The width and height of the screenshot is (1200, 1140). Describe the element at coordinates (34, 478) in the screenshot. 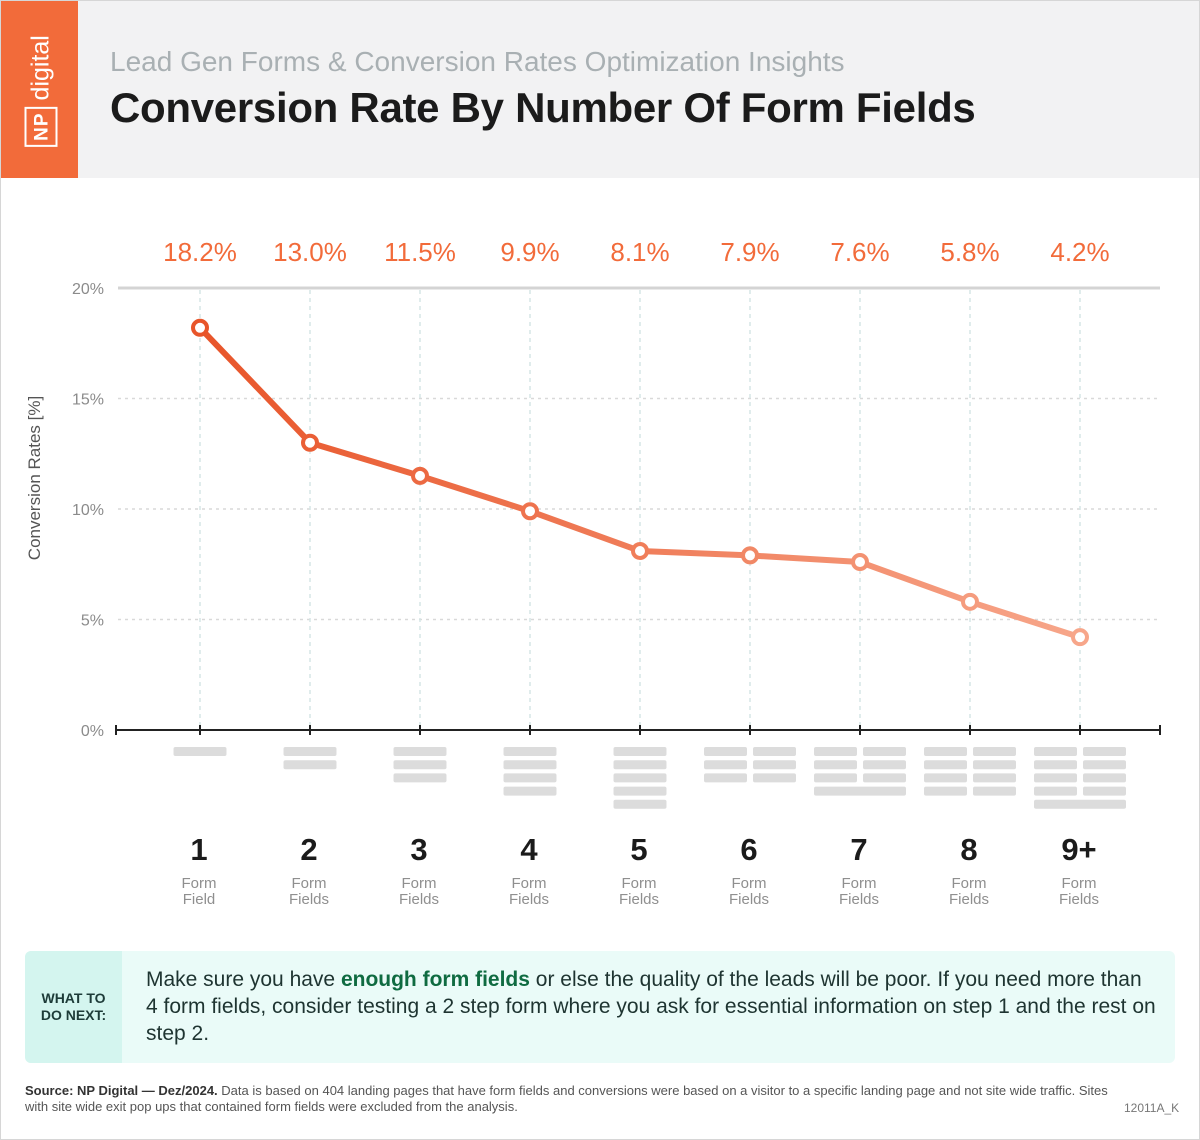

I see `y-axis-label: Conversion Rates [%]` at that location.